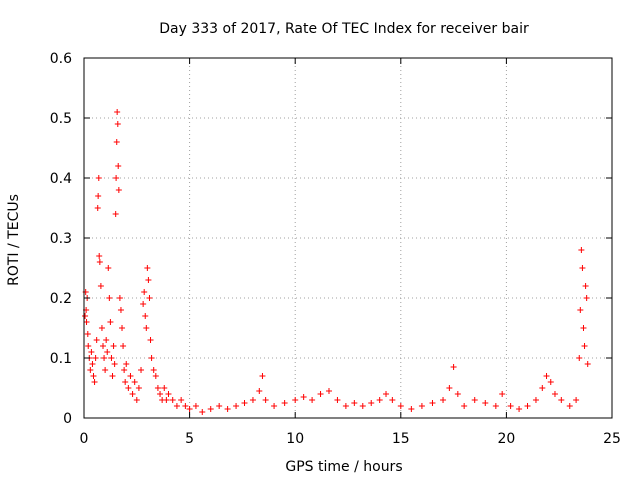 The height and width of the screenshot is (480, 640). Describe the element at coordinates (401, 439) in the screenshot. I see `x-tick-label: 15` at that location.